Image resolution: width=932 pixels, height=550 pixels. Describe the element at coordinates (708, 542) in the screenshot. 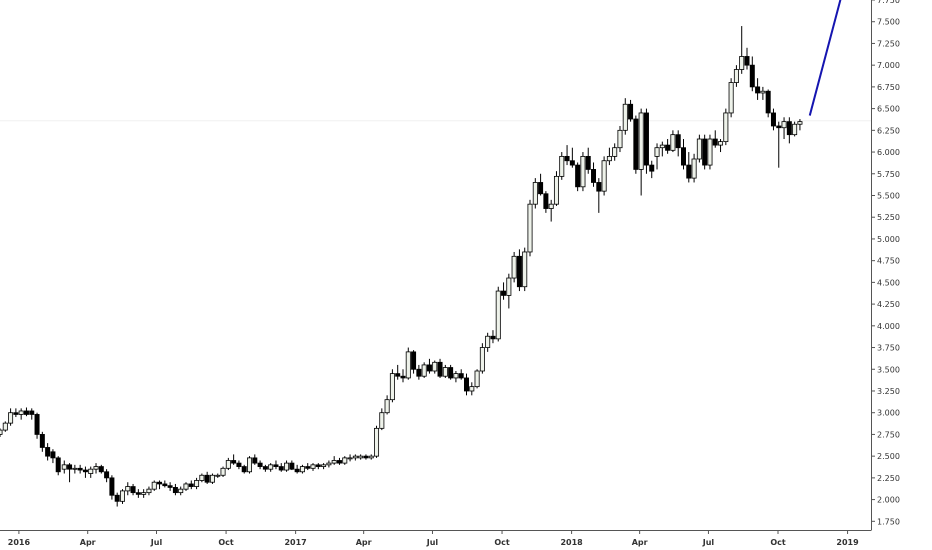

I see `x-tick-label: Jul` at that location.